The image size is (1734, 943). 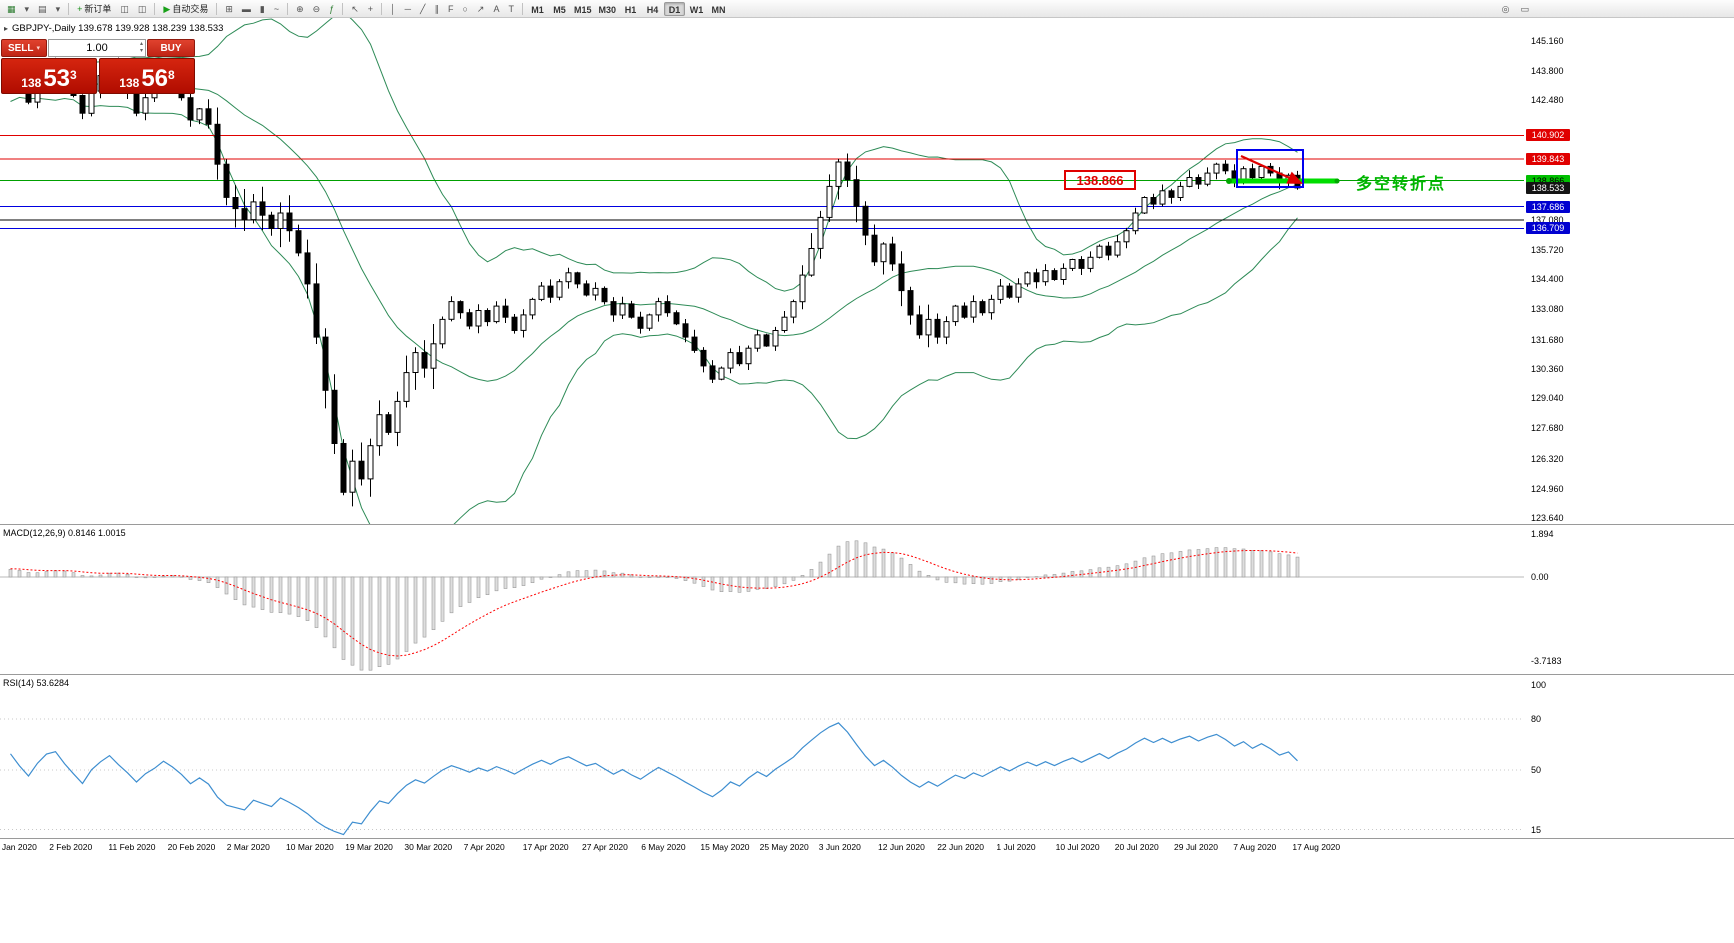 I want to click on price-tick-142.480: 142.480, so click(x=1547, y=100).